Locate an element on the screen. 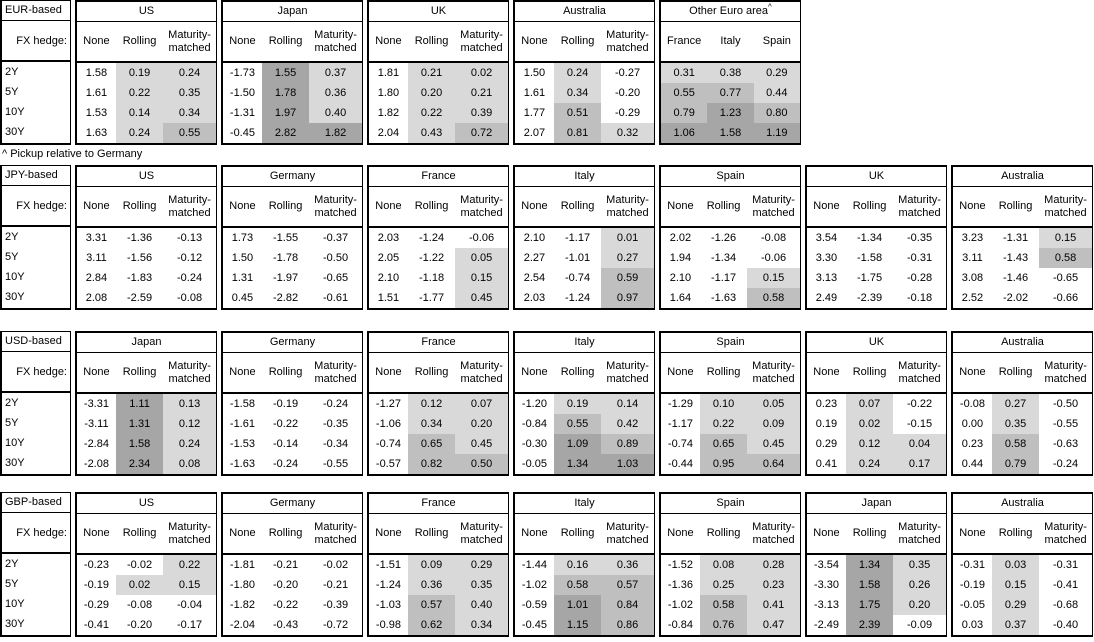  value-cell: -2.49 is located at coordinates (826, 625).